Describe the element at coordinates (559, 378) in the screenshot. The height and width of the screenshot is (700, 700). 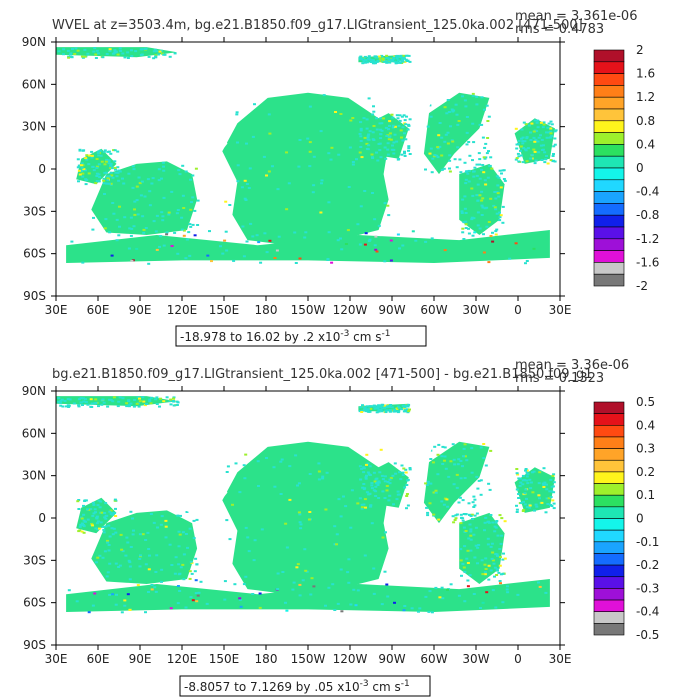
I see `stat-rms: rms = 0.1323` at that location.